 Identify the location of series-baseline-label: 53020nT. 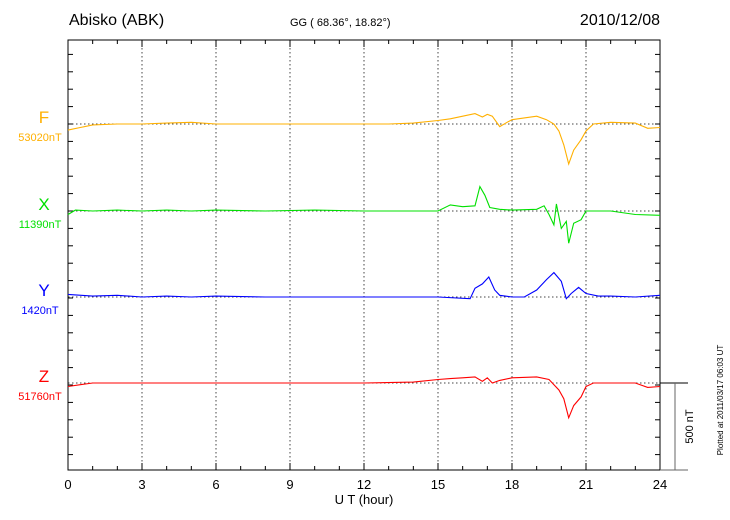
(40, 138).